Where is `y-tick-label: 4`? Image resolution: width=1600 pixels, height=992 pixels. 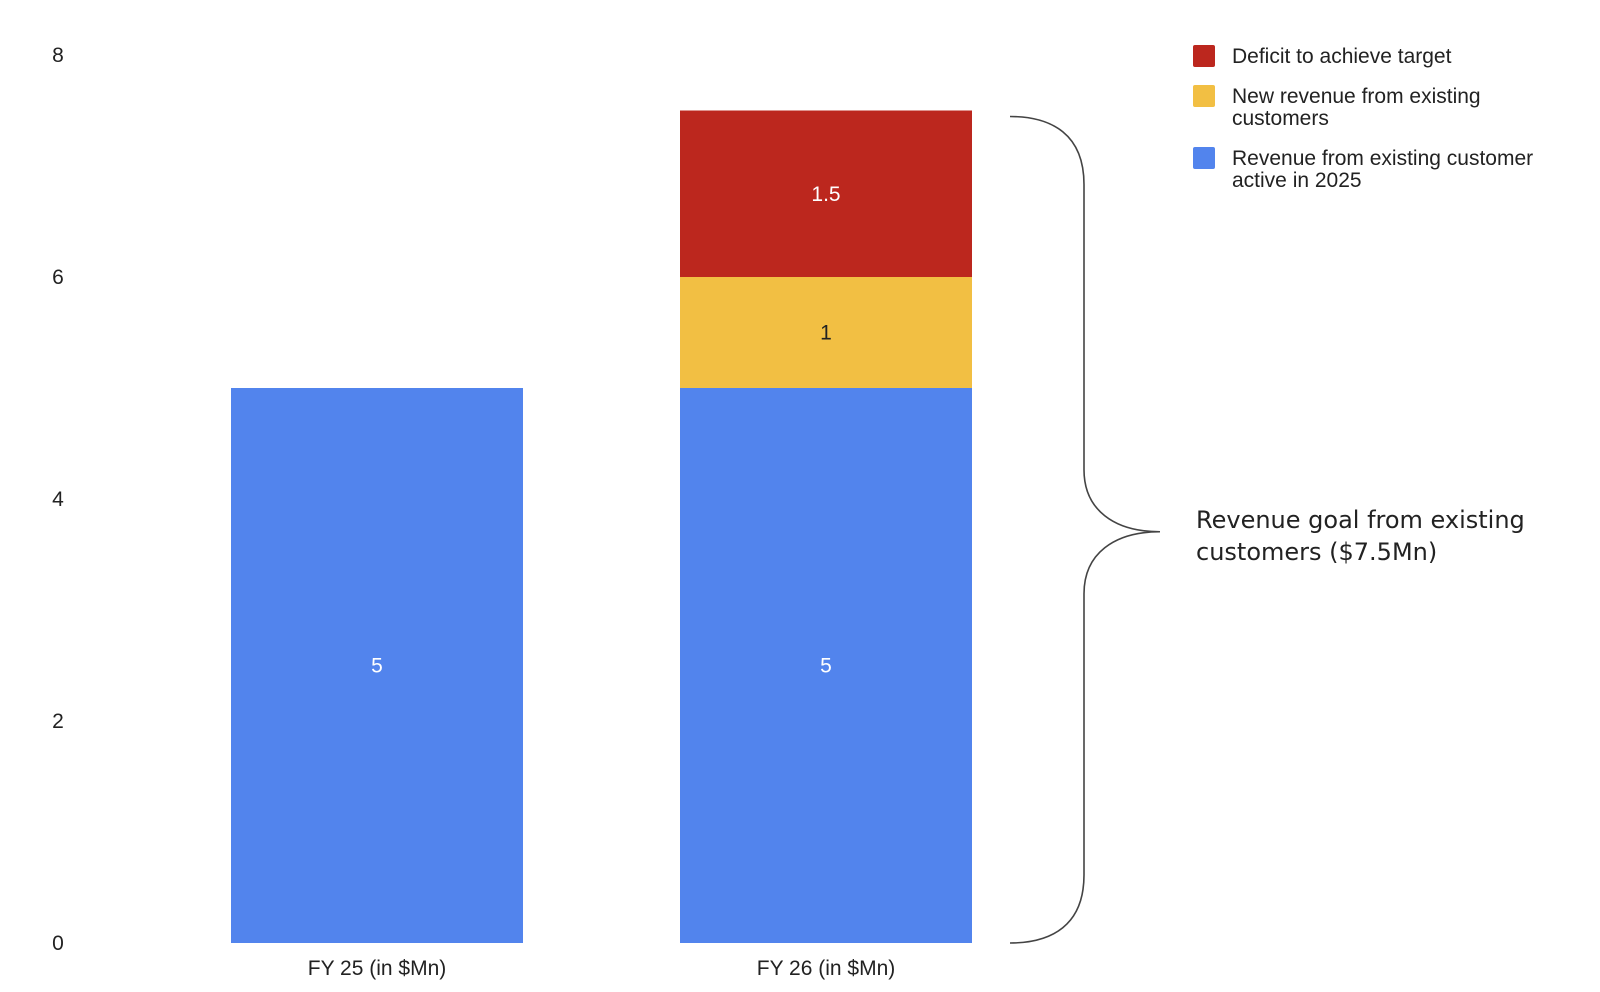 y-tick-label: 4 is located at coordinates (58, 499).